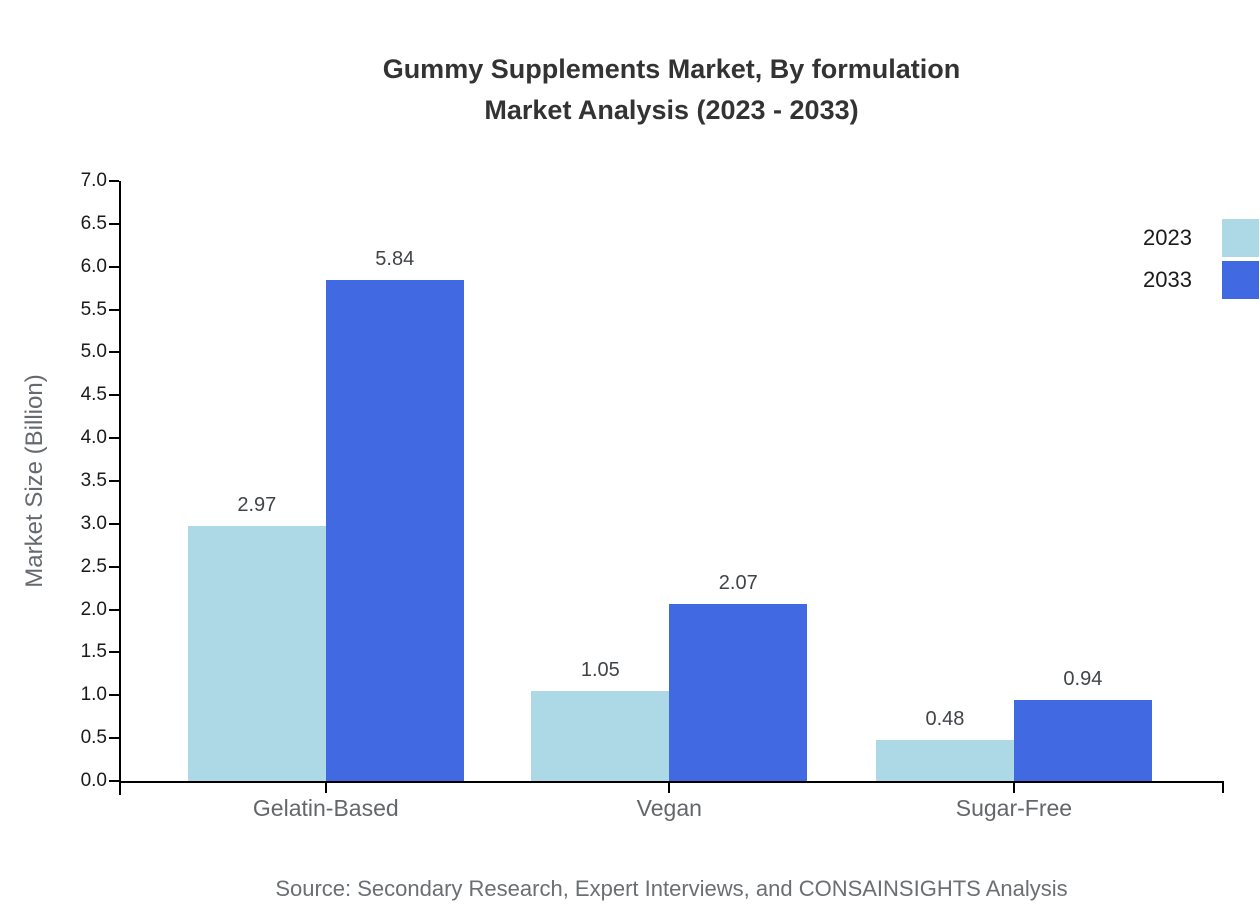 The height and width of the screenshot is (920, 1260). I want to click on bar-2023-sugar-free, so click(944, 760).